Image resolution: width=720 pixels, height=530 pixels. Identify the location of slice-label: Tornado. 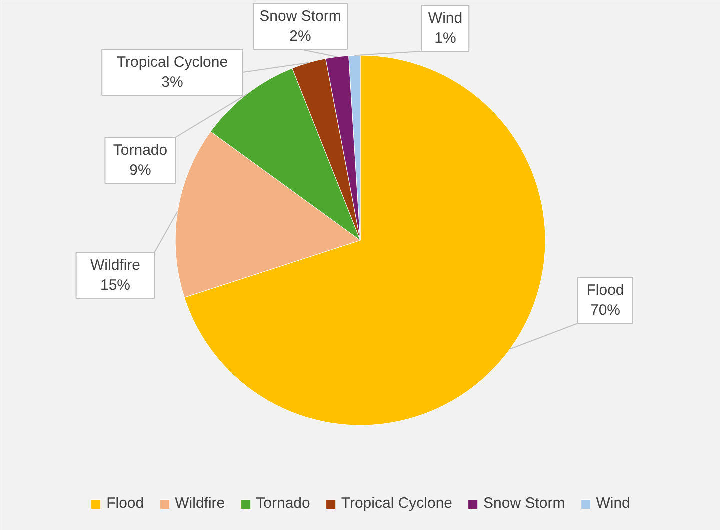
(140, 151).